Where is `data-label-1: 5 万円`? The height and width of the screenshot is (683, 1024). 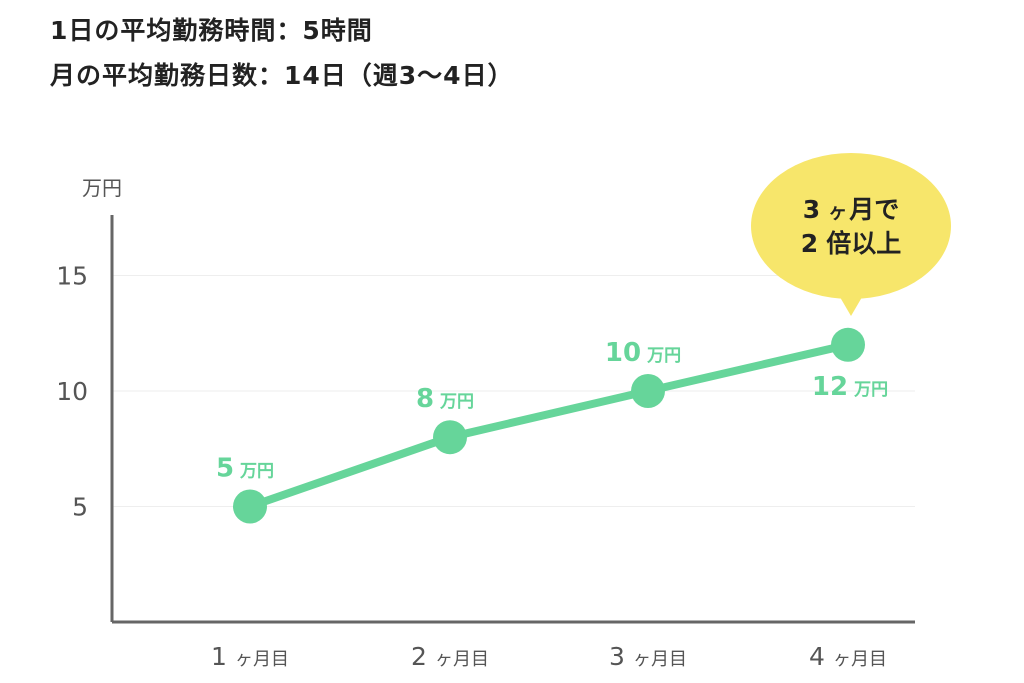
data-label-1: 5 万円 is located at coordinates (245, 469).